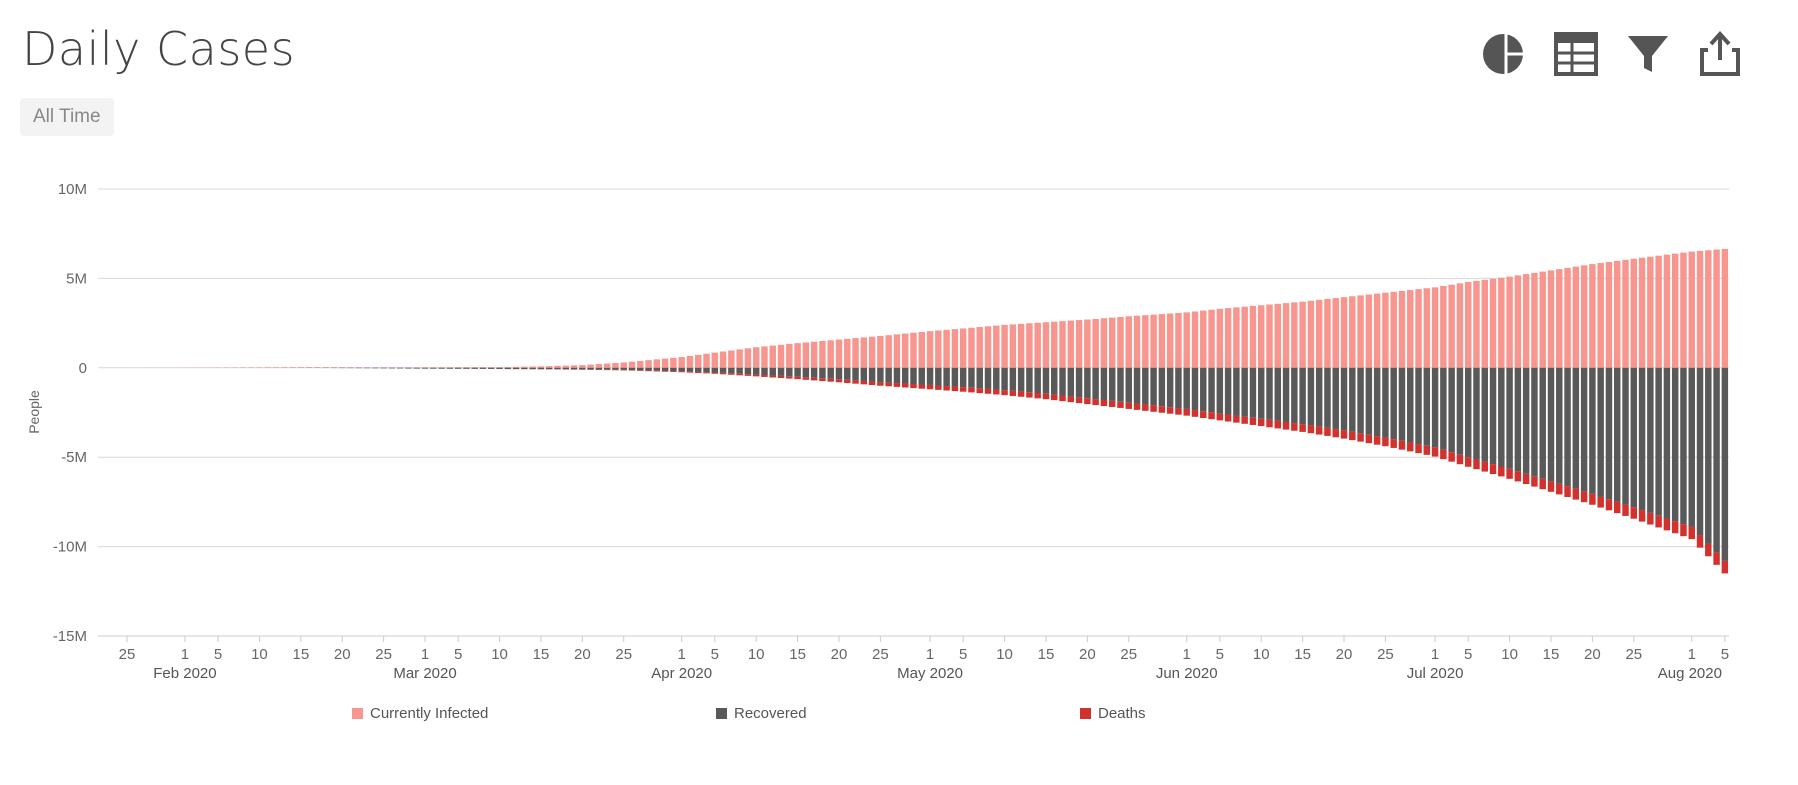 The height and width of the screenshot is (785, 1798). What do you see at coordinates (1648, 54) in the screenshot?
I see `filter-button` at bounding box center [1648, 54].